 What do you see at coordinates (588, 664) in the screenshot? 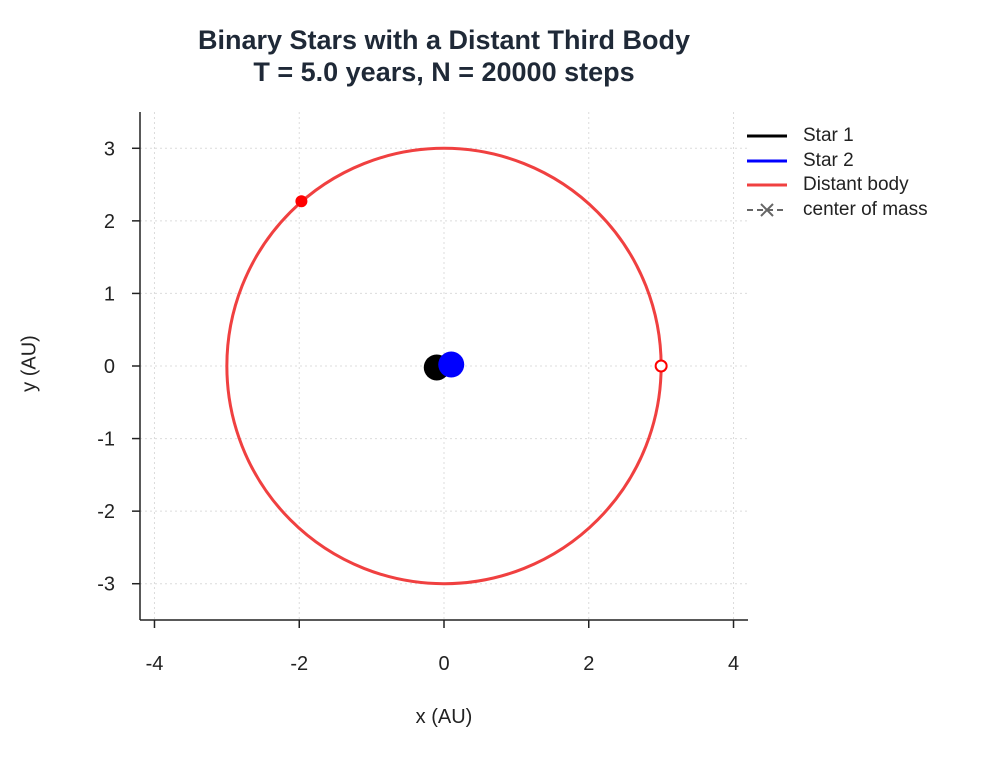
I see `x-tick-label: 2` at bounding box center [588, 664].